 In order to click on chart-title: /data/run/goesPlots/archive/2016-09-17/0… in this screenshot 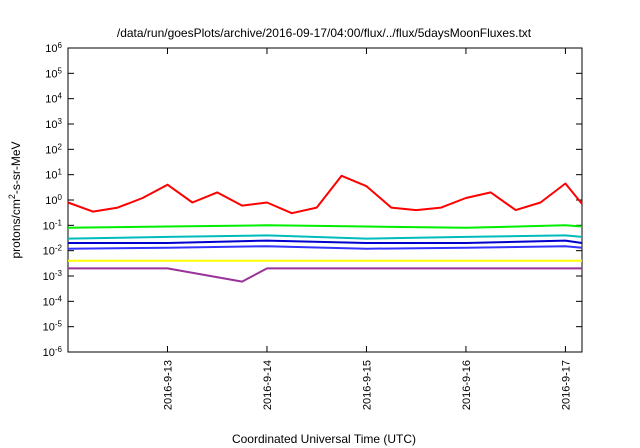, I will do `click(324, 33)`.